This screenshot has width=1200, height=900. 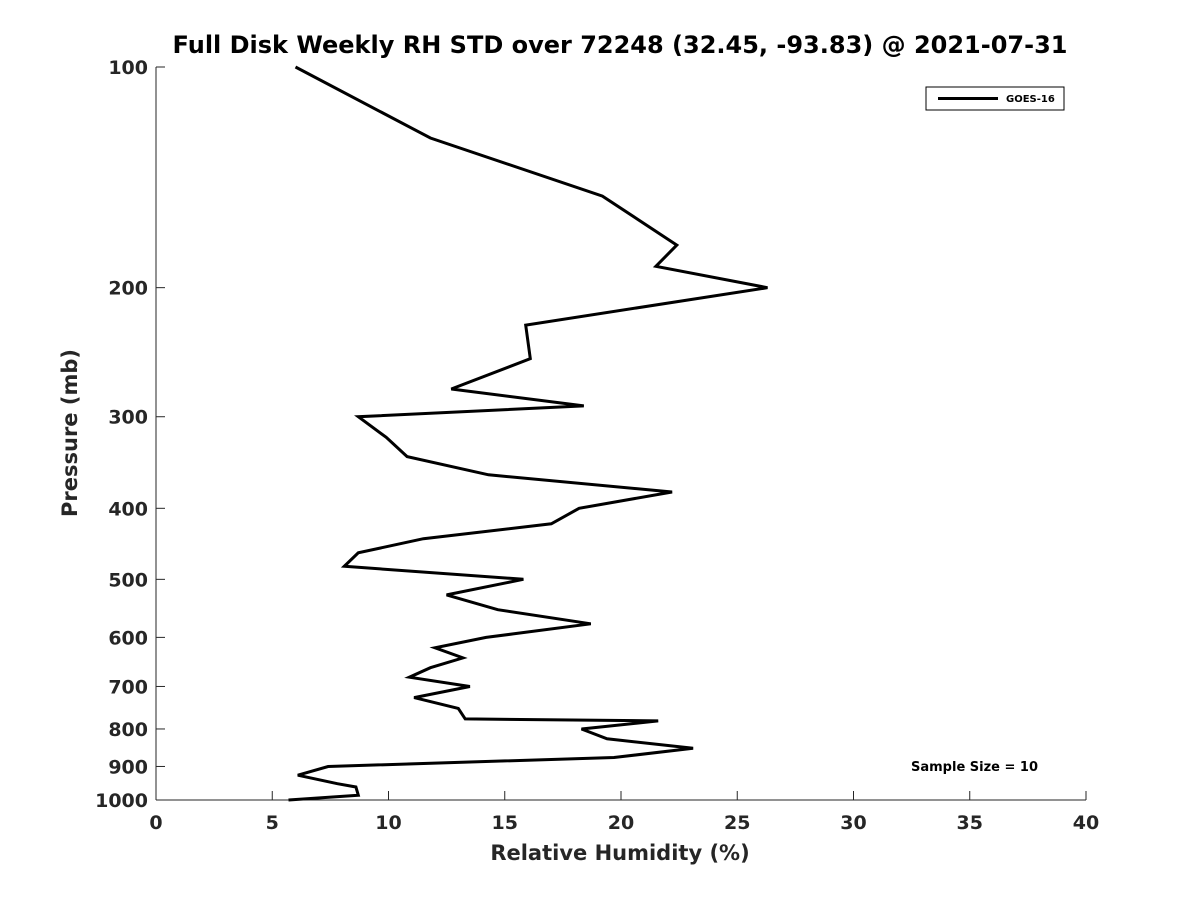 What do you see at coordinates (128, 509) in the screenshot?
I see `y-tick-label: 400` at bounding box center [128, 509].